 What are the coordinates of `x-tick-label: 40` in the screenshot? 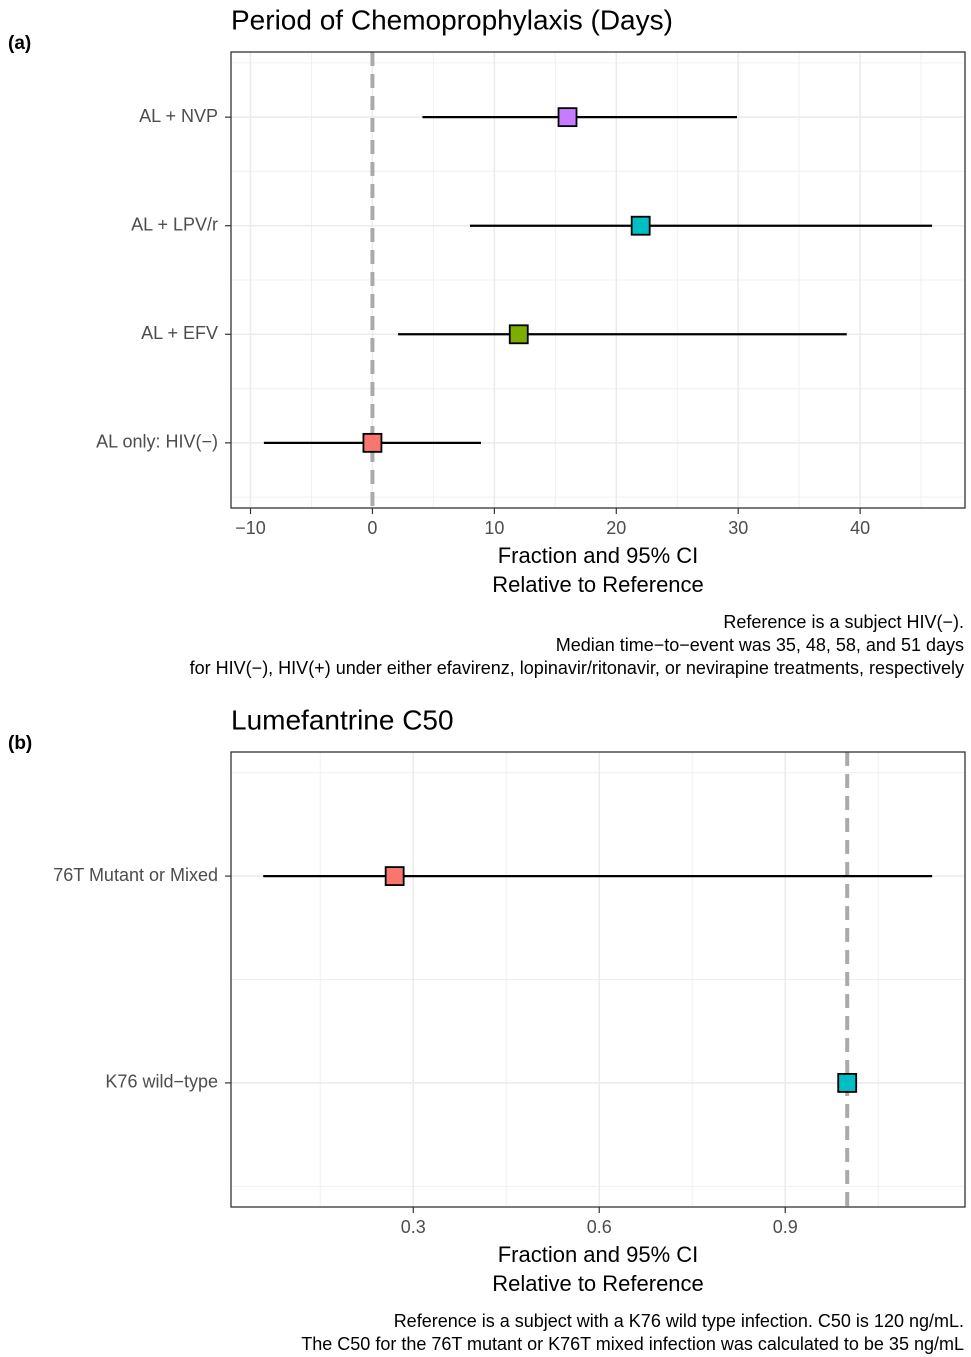 It's located at (860, 528).